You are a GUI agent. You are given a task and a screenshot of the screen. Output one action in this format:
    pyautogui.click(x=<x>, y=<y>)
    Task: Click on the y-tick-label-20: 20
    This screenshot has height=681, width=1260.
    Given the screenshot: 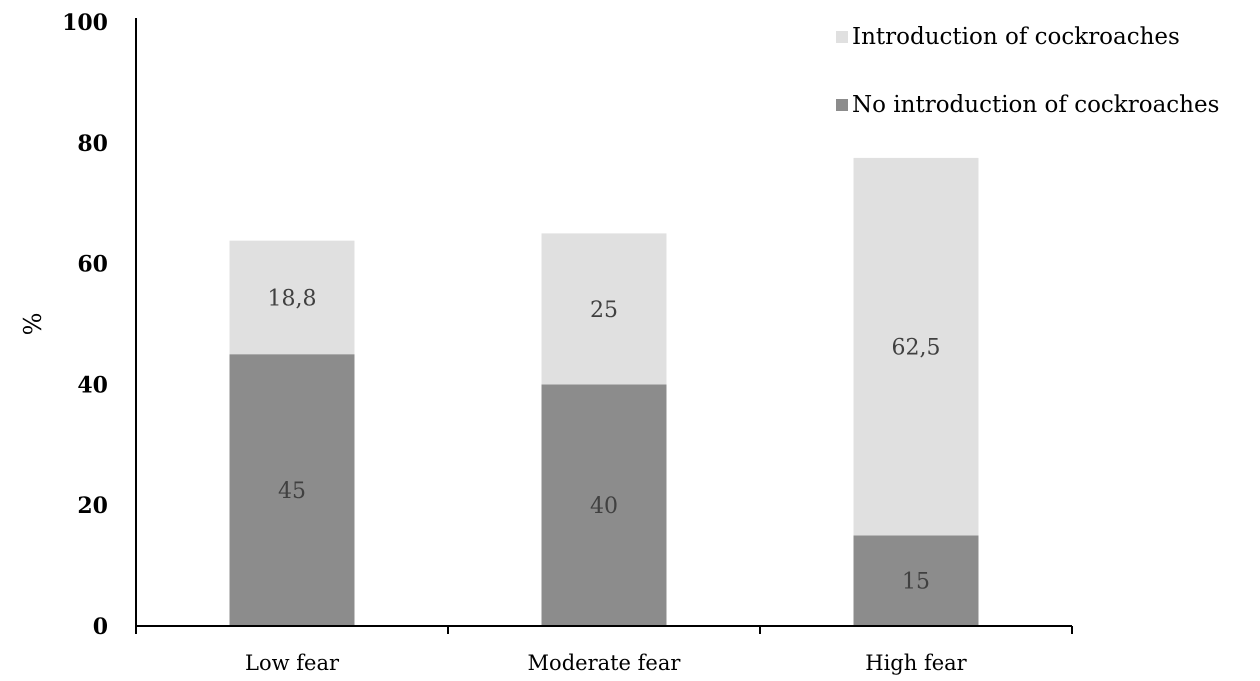 What is the action you would take?
    pyautogui.click(x=92, y=506)
    